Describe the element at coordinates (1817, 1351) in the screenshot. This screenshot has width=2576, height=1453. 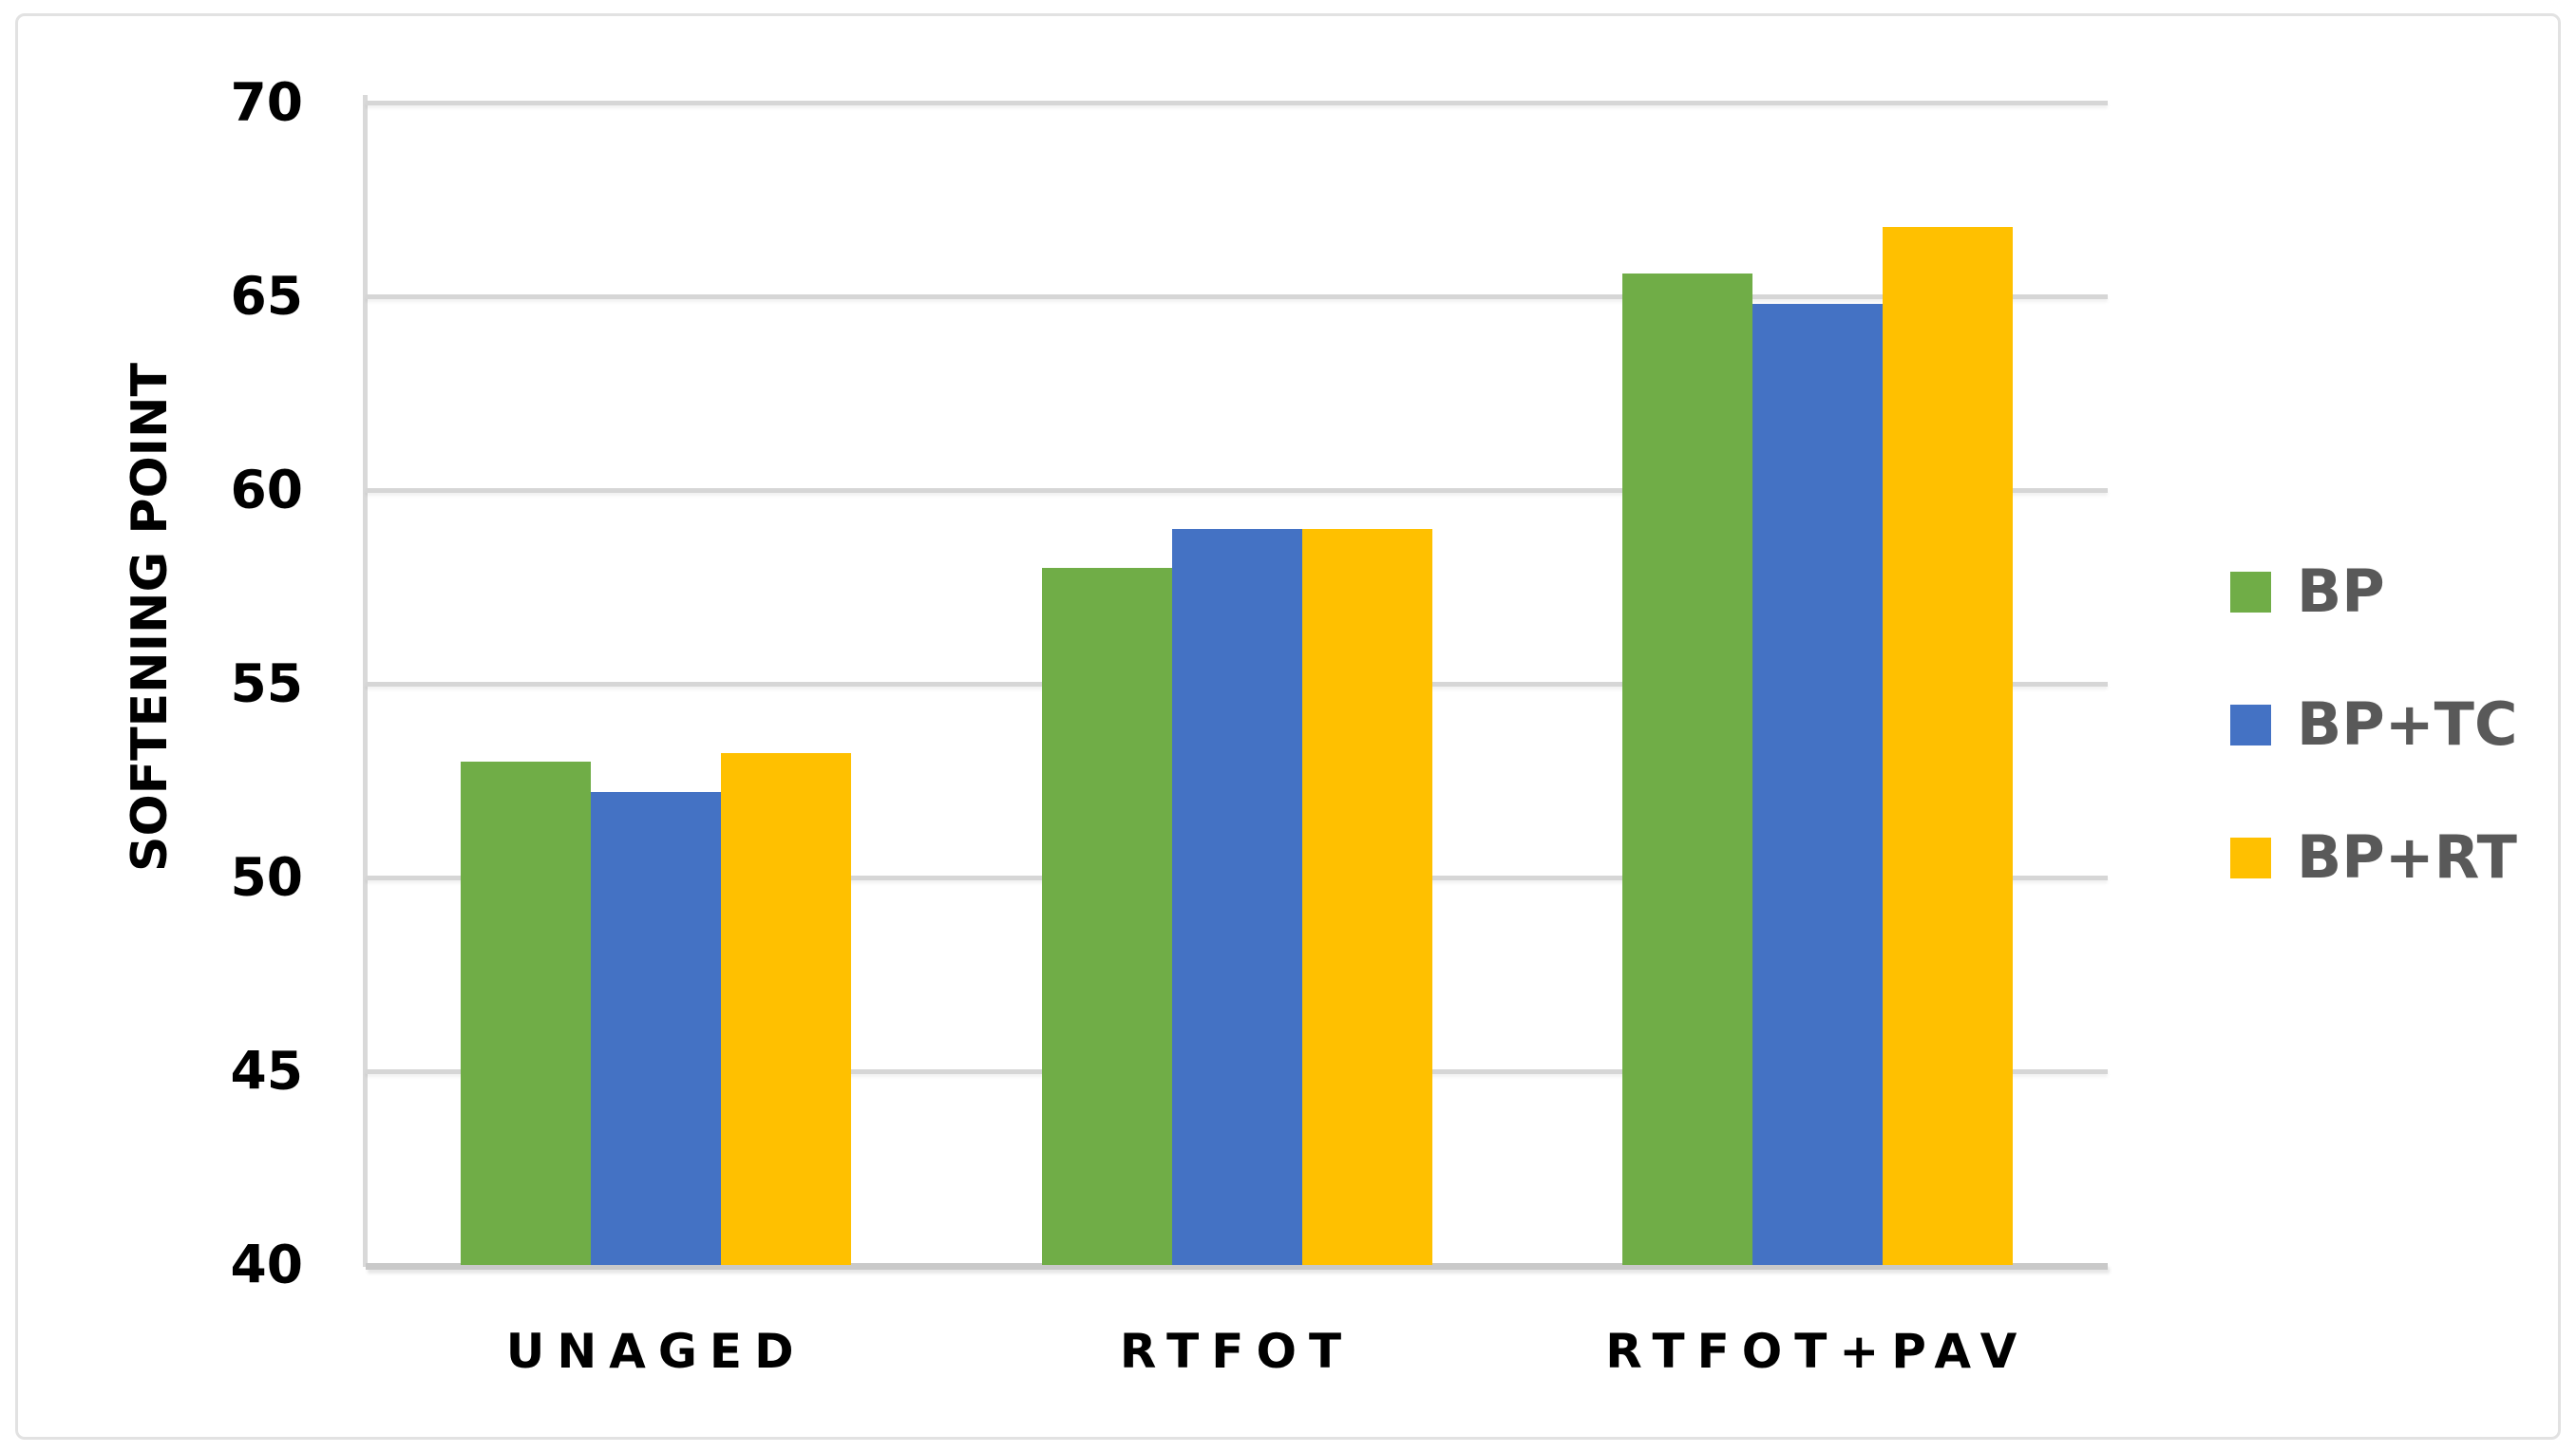
I see `x-category-label-RTFOT+PAV: RTFOT+PAV` at that location.